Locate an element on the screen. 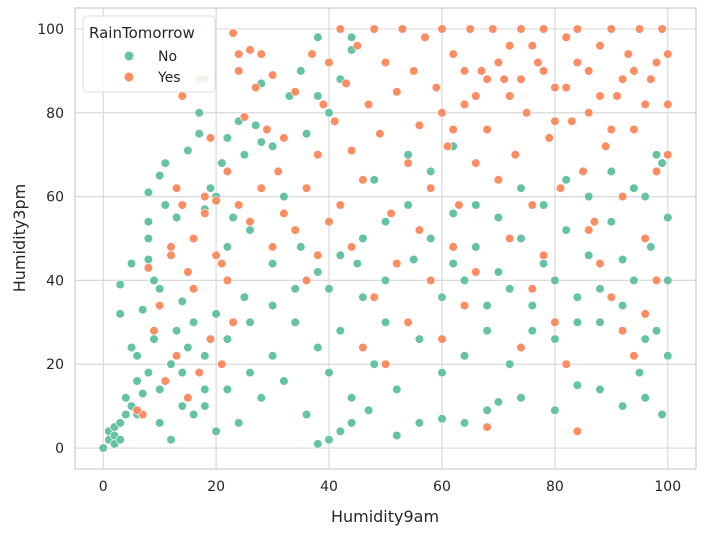 The height and width of the screenshot is (533, 705). y-tick-label: 80 is located at coordinates (55, 114).